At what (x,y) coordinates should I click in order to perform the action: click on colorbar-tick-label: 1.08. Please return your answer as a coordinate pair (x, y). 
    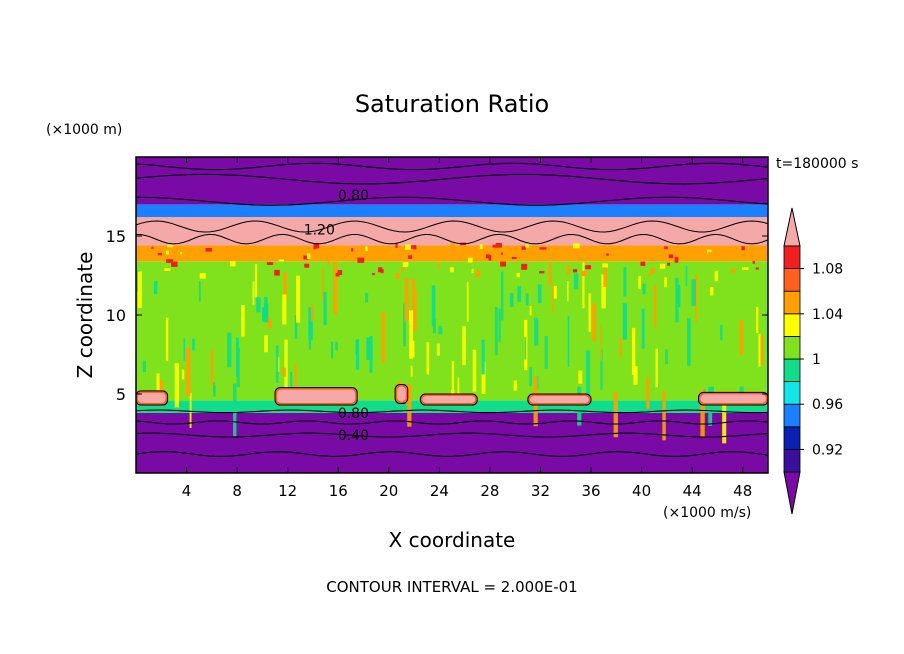
    Looking at the image, I should click on (827, 270).